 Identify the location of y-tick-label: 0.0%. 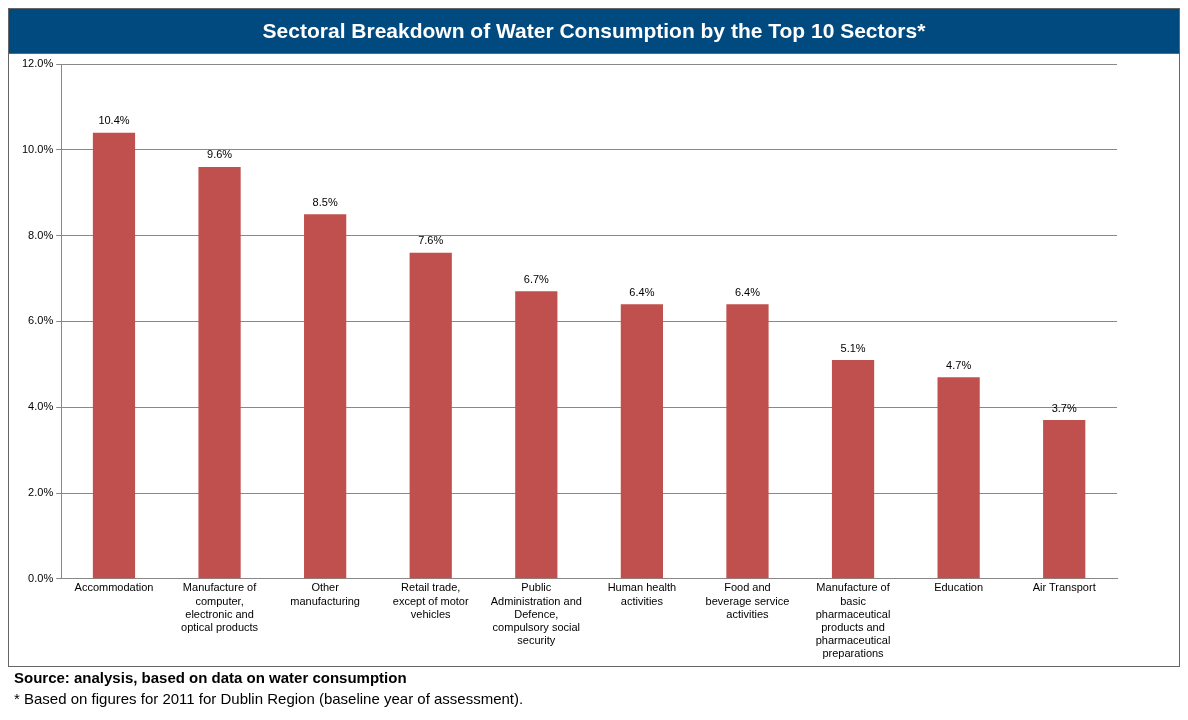
(41, 577).